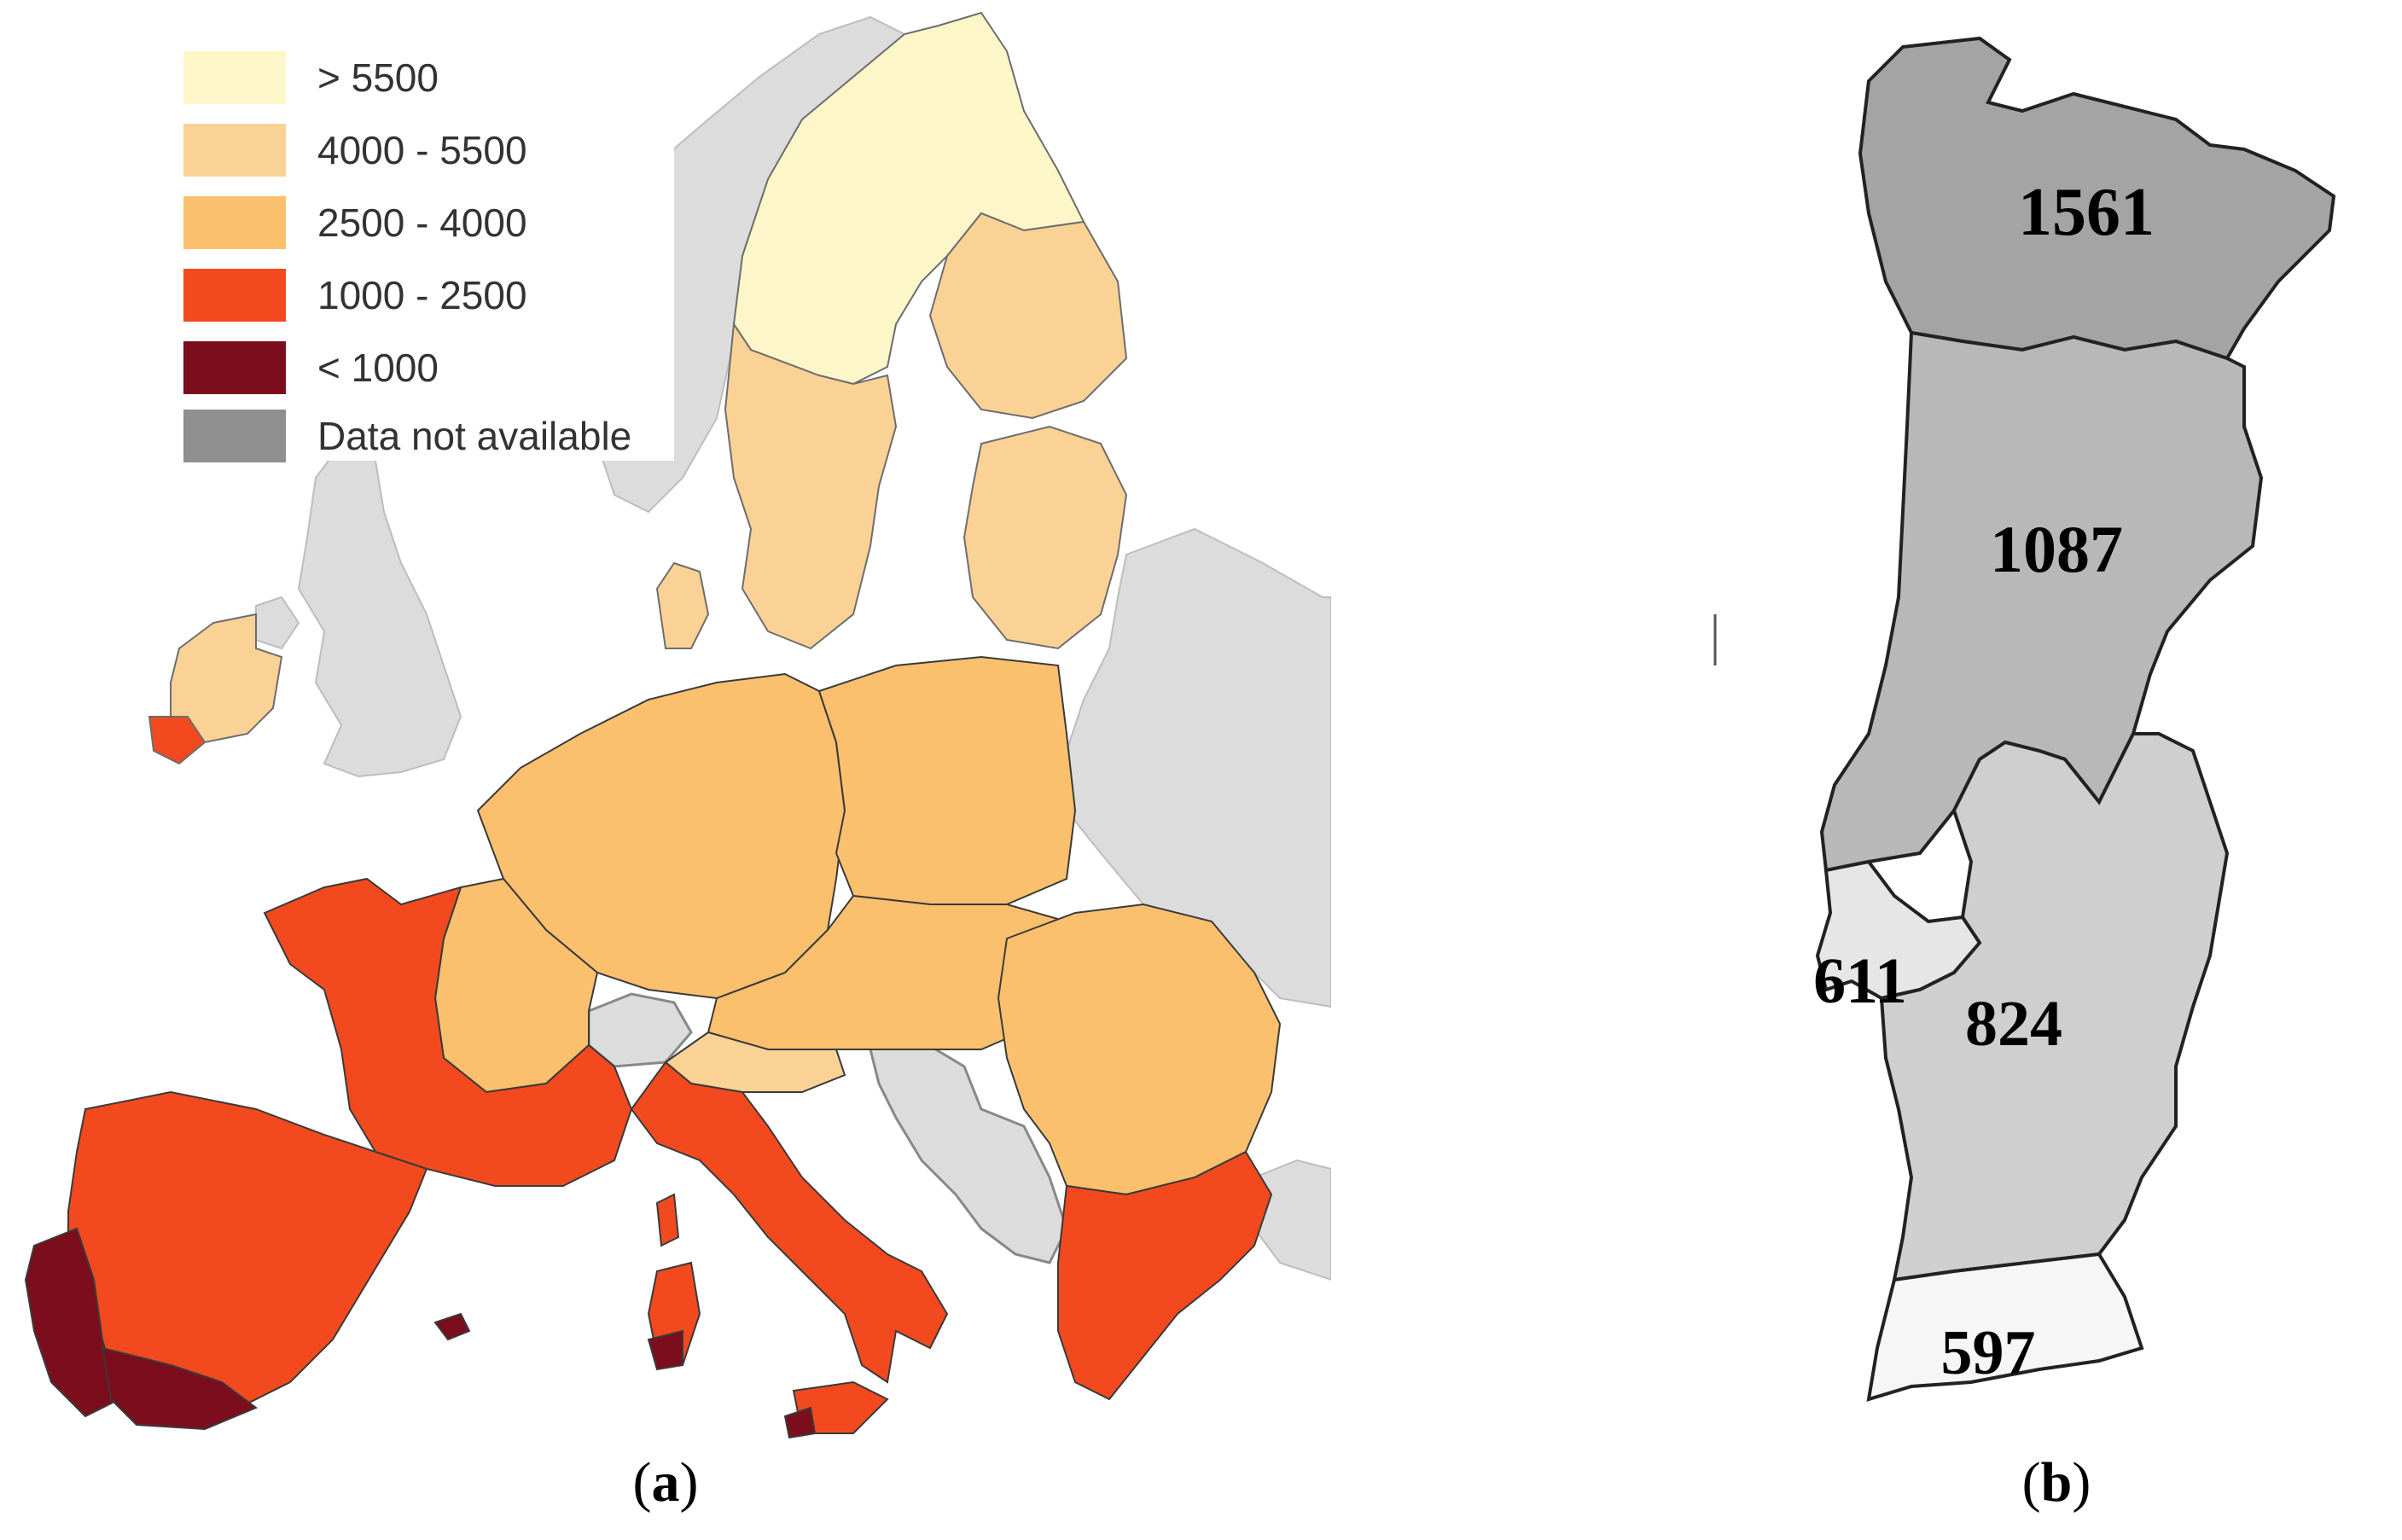 The image size is (2402, 1540). I want to click on andalusia-shape, so click(179, 1388).